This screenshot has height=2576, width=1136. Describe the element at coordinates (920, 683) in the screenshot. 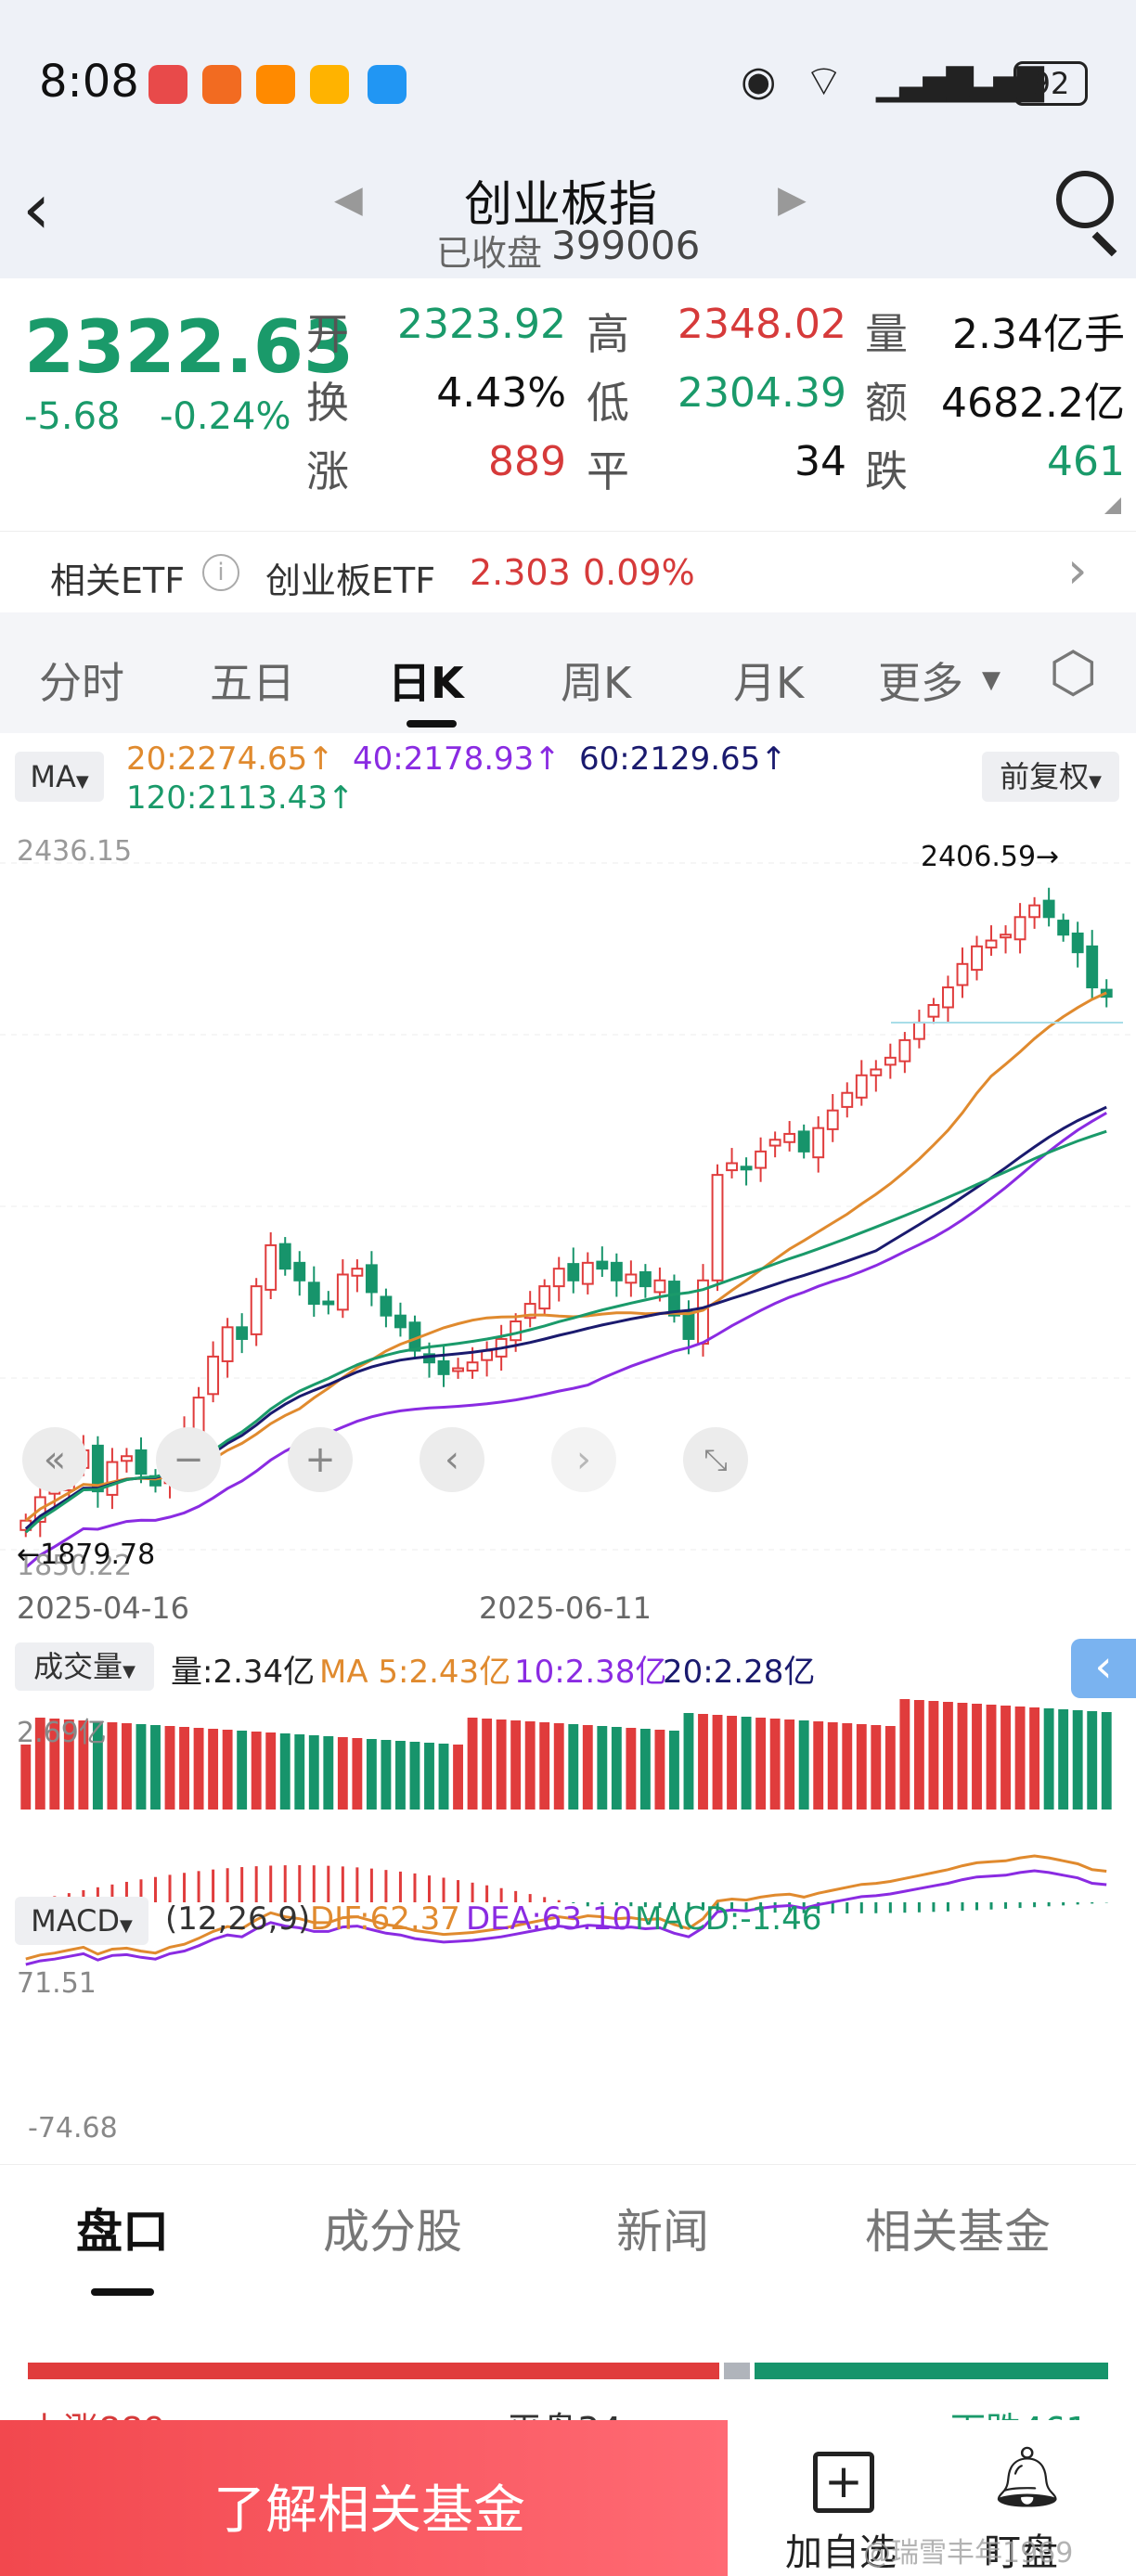

I see `tab-more: 更多` at that location.